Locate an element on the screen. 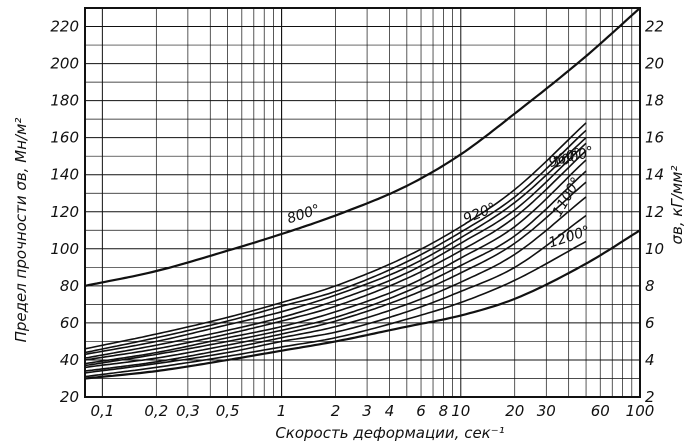 This screenshot has width=696, height=444. y-tick-label: 180 is located at coordinates (64, 101).